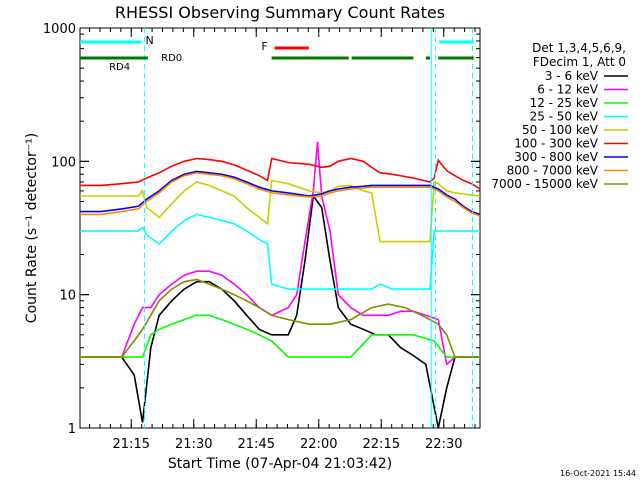 The height and width of the screenshot is (480, 640). I want to click on attenuator-label: RD0, so click(171, 58).